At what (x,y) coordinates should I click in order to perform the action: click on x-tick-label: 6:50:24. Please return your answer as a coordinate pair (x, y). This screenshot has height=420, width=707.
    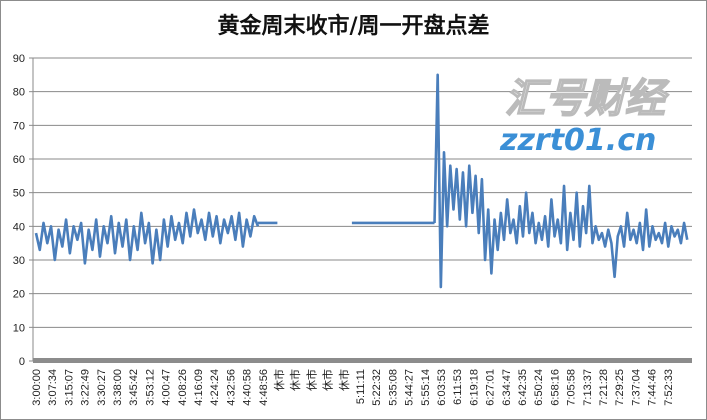
    Looking at the image, I should click on (539, 387).